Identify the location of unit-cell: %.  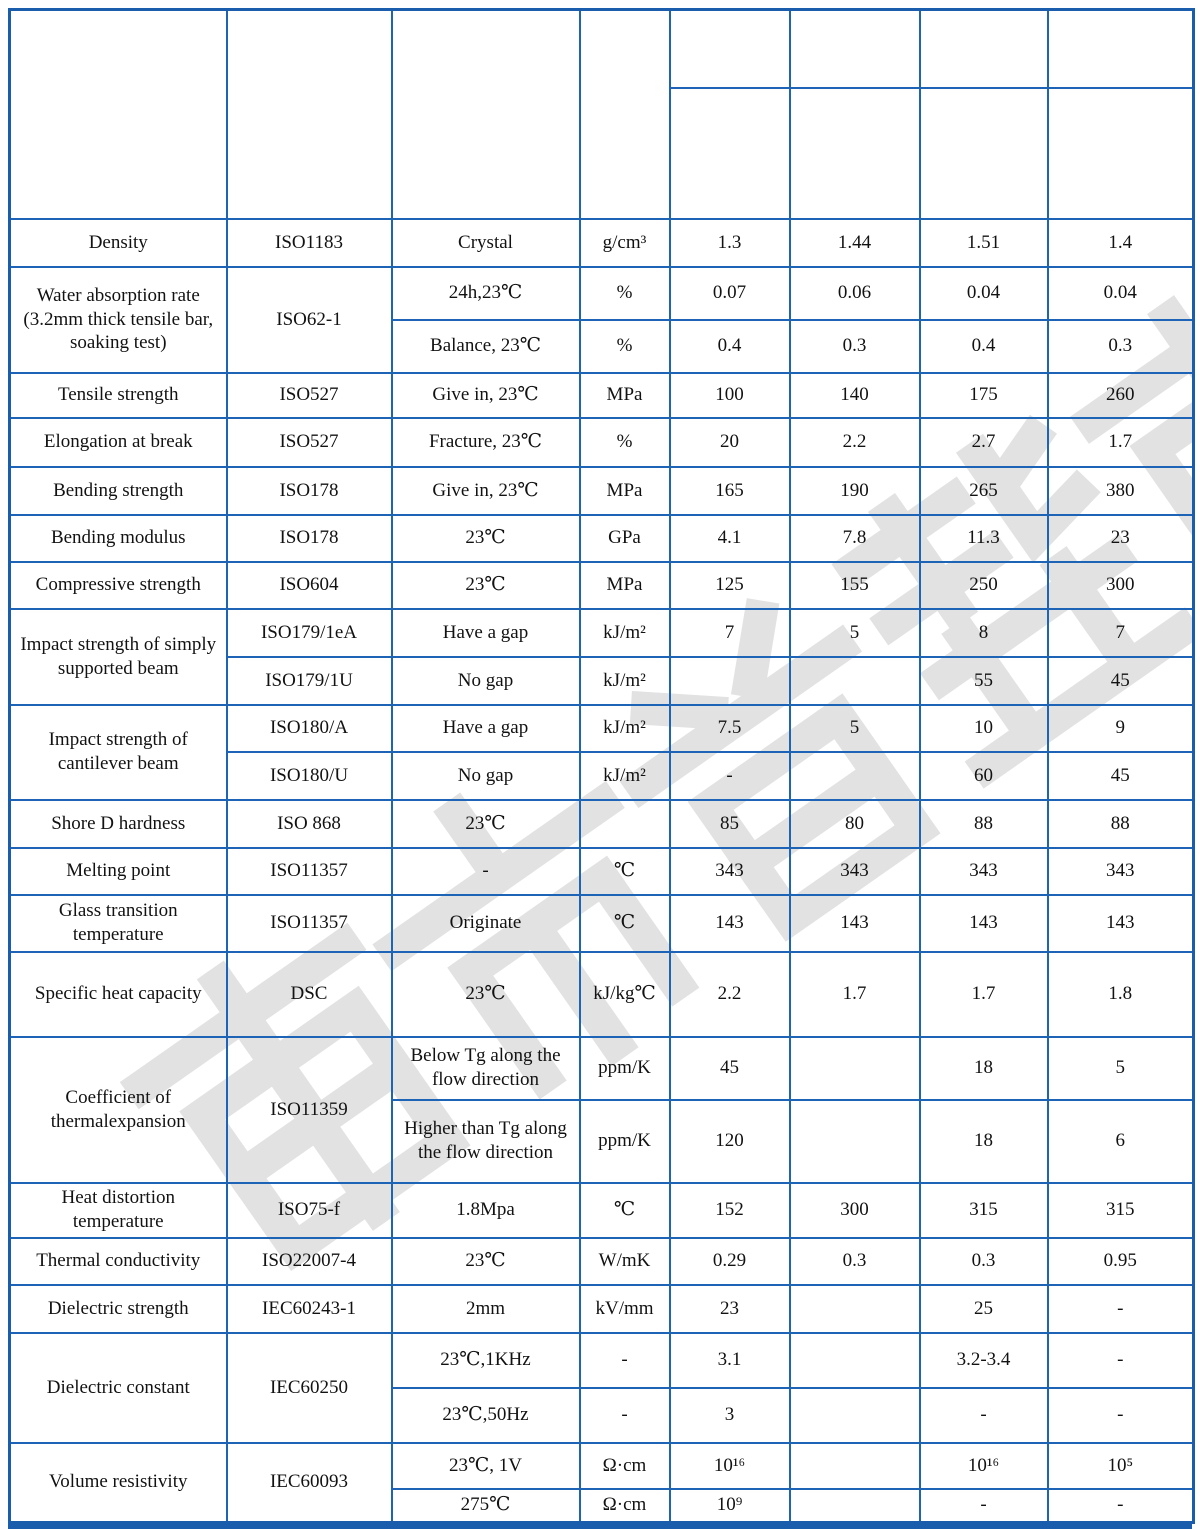
(624, 293).